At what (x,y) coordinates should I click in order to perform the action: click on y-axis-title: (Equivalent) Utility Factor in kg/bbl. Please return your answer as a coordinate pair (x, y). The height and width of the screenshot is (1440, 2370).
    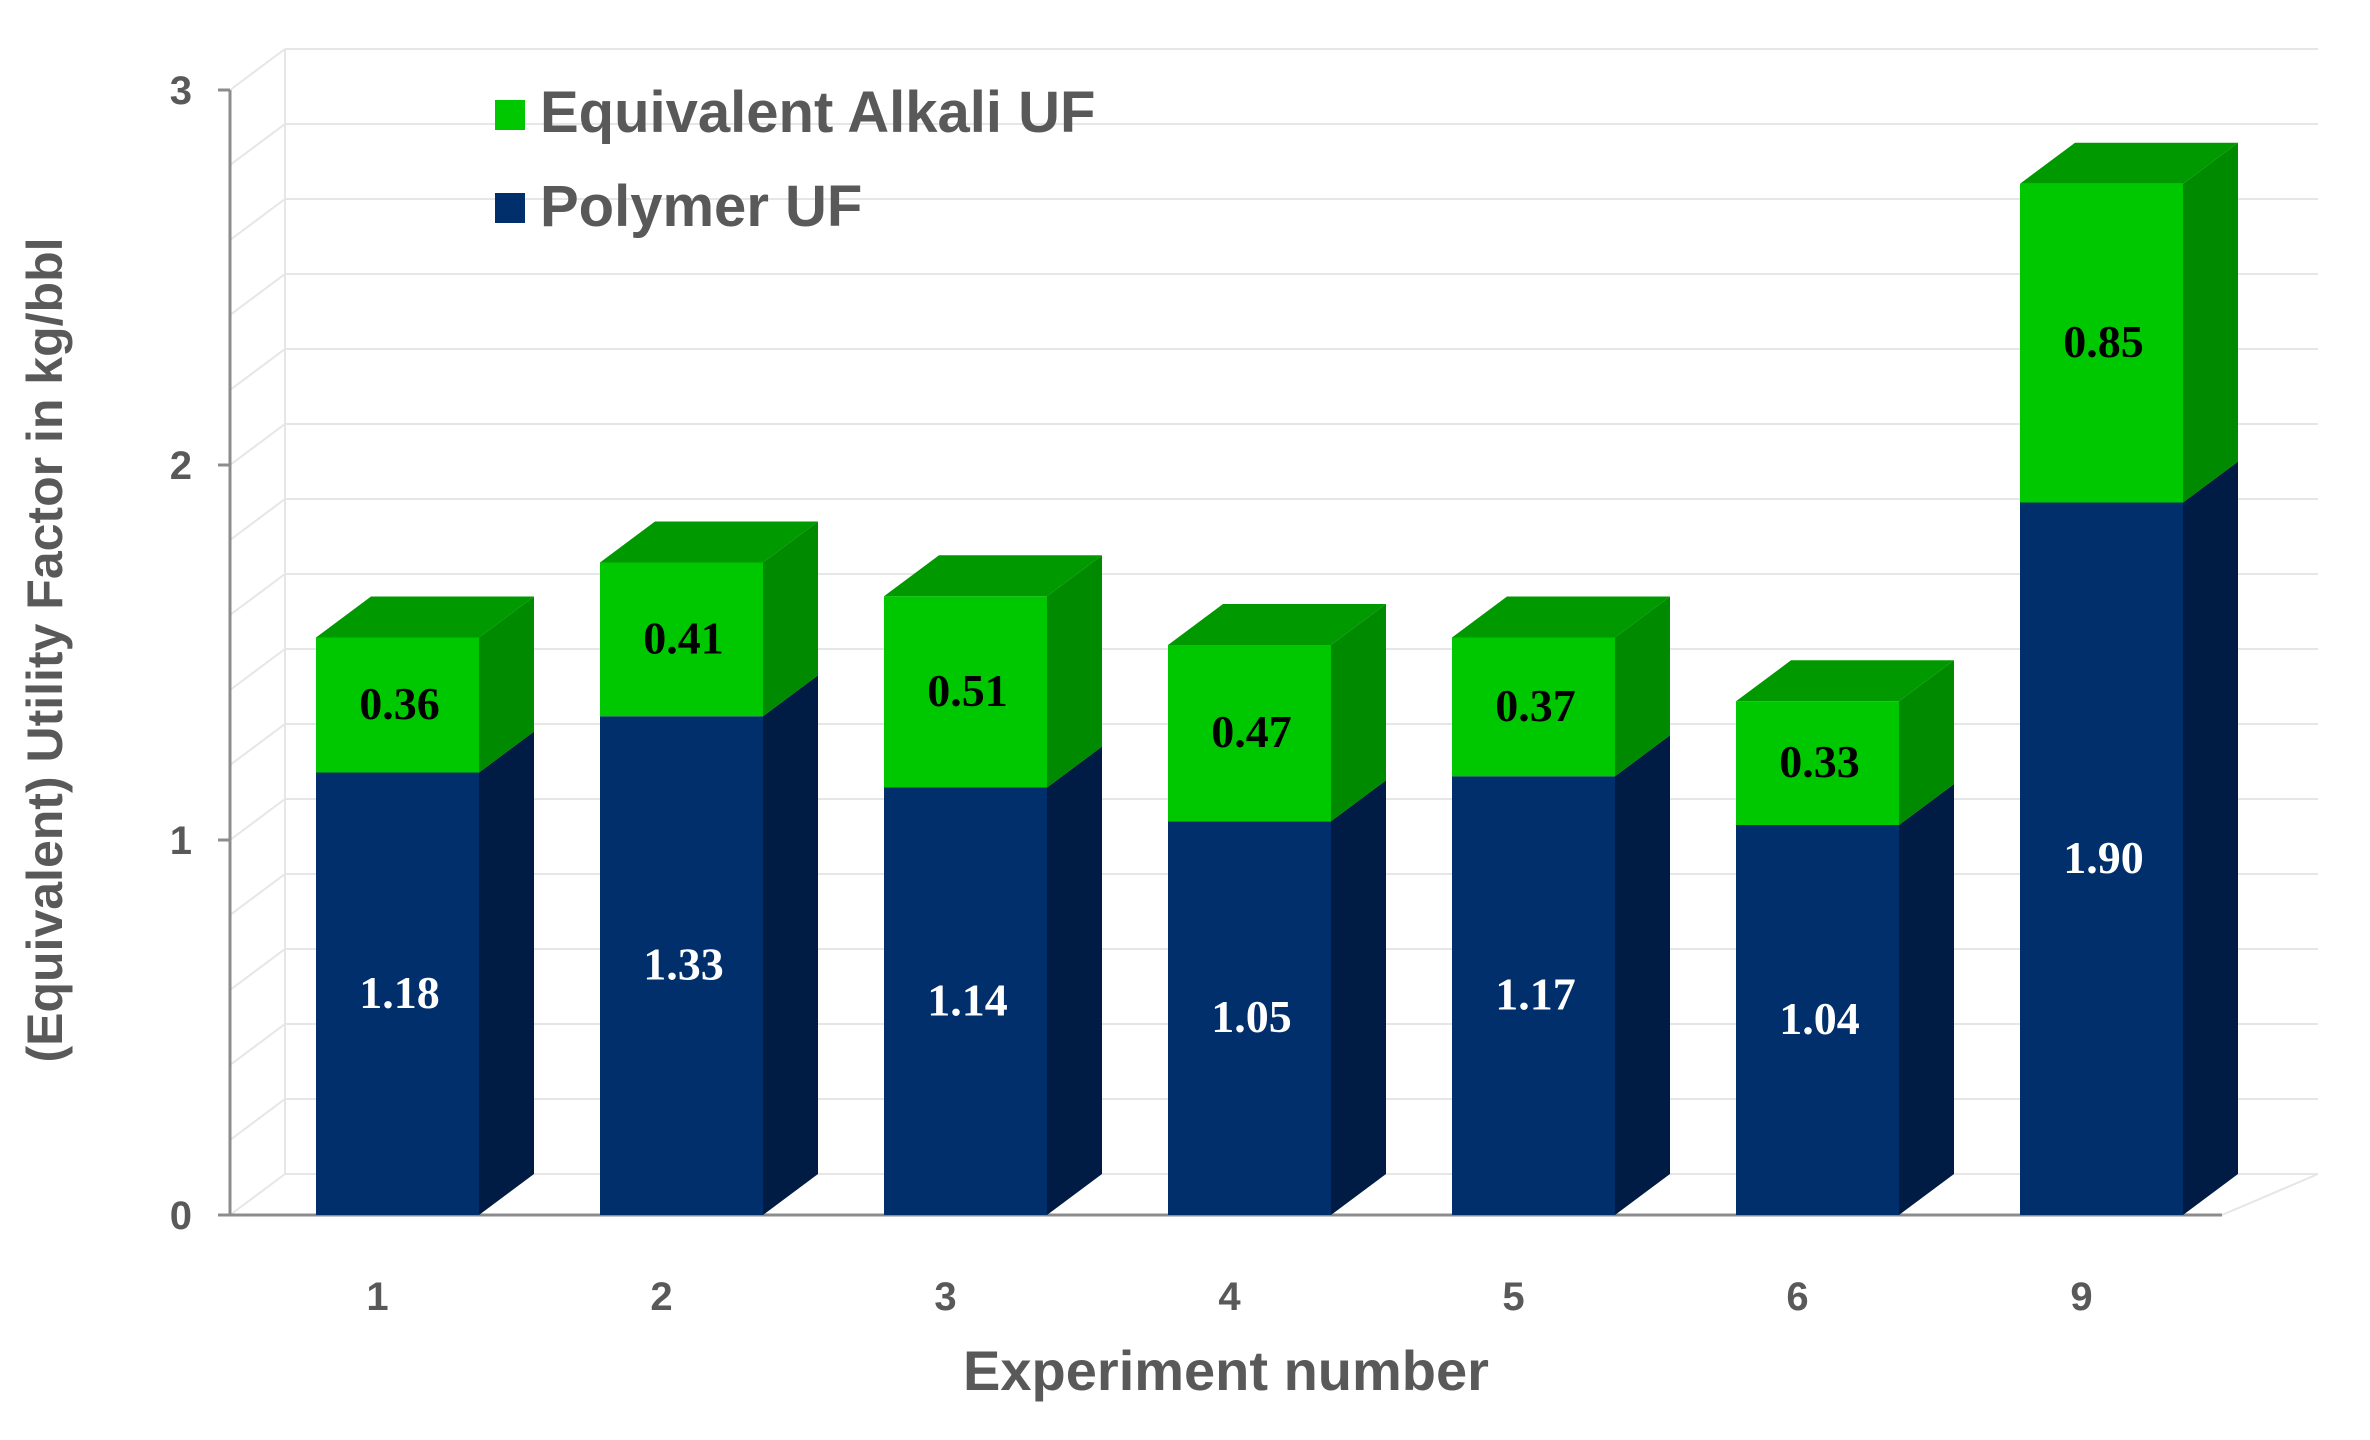
    Looking at the image, I should click on (45, 649).